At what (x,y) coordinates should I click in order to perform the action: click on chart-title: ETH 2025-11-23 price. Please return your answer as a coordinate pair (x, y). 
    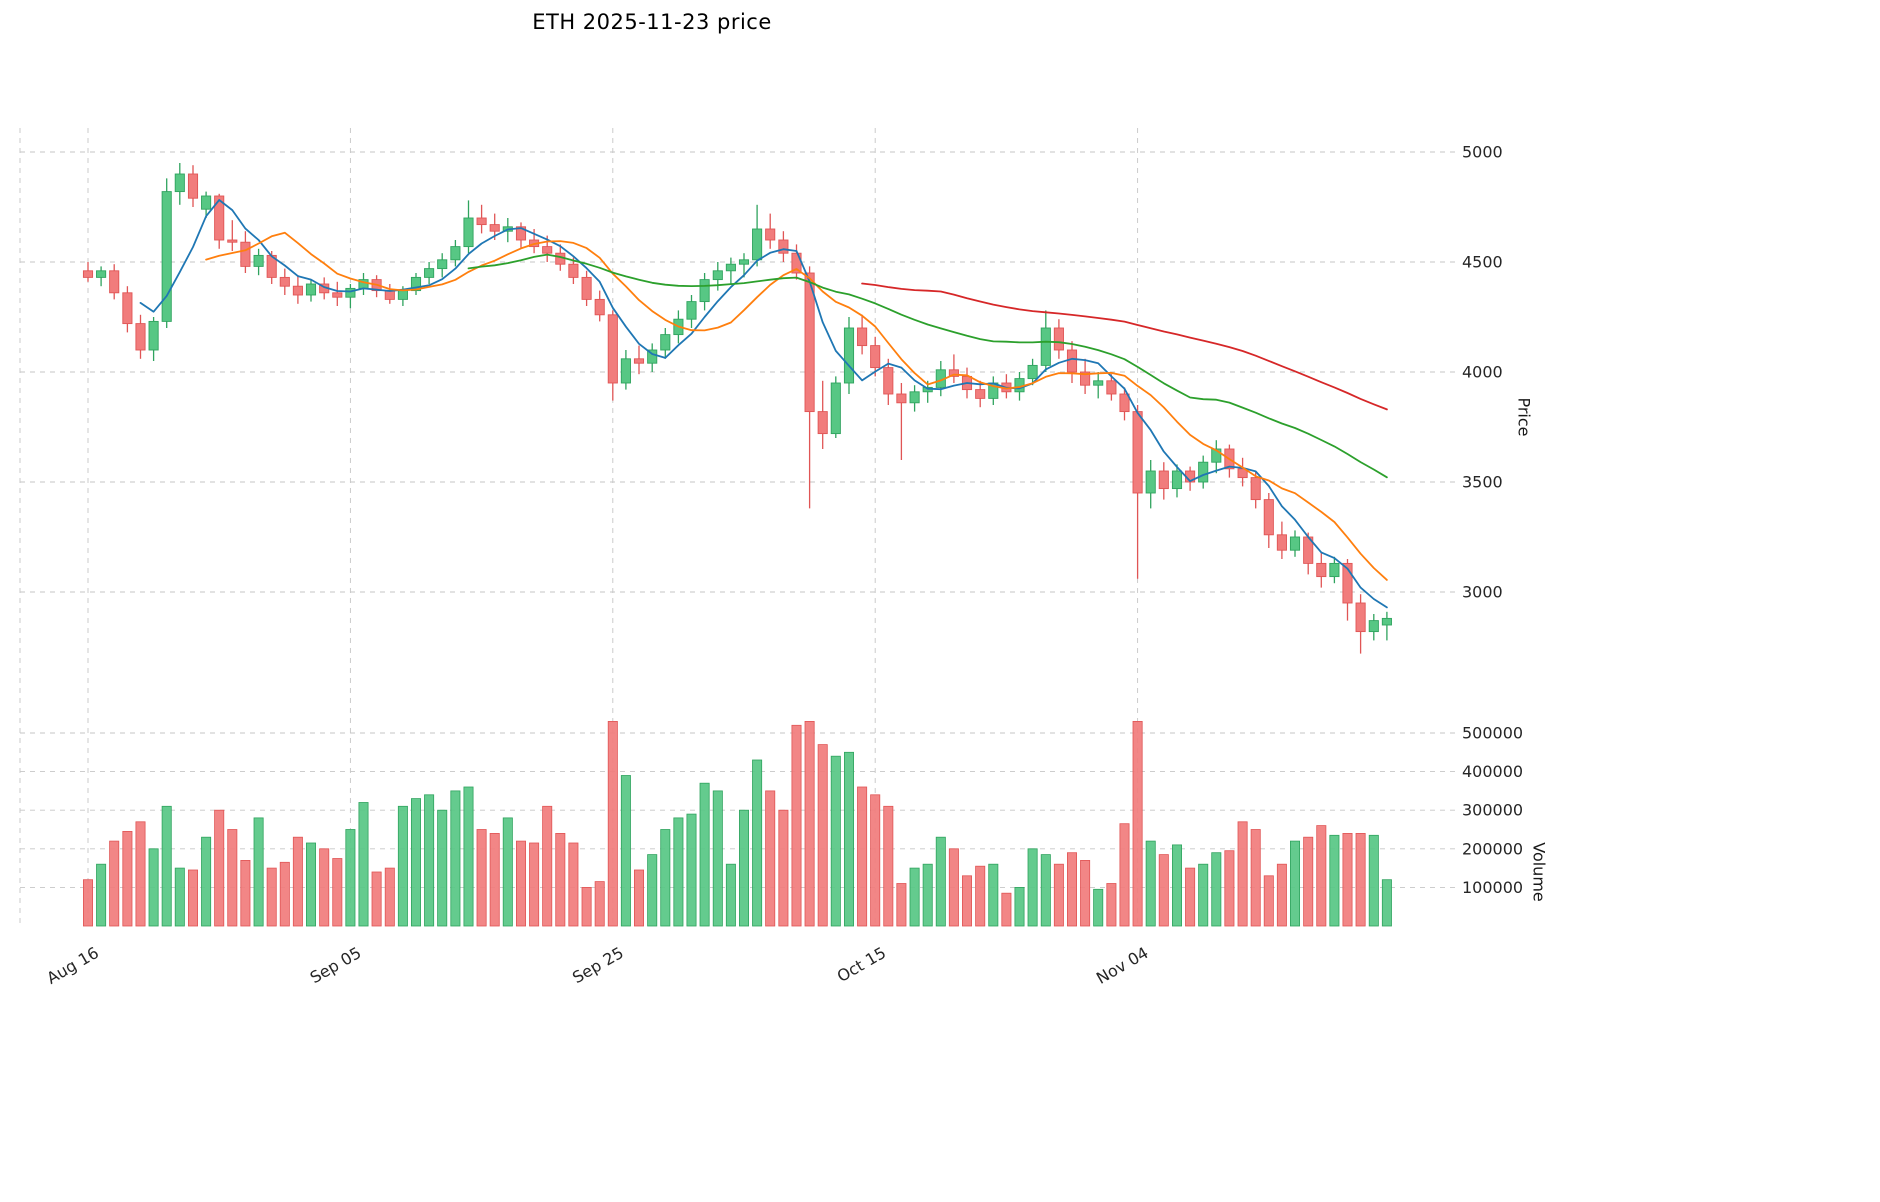
    Looking at the image, I should click on (652, 22).